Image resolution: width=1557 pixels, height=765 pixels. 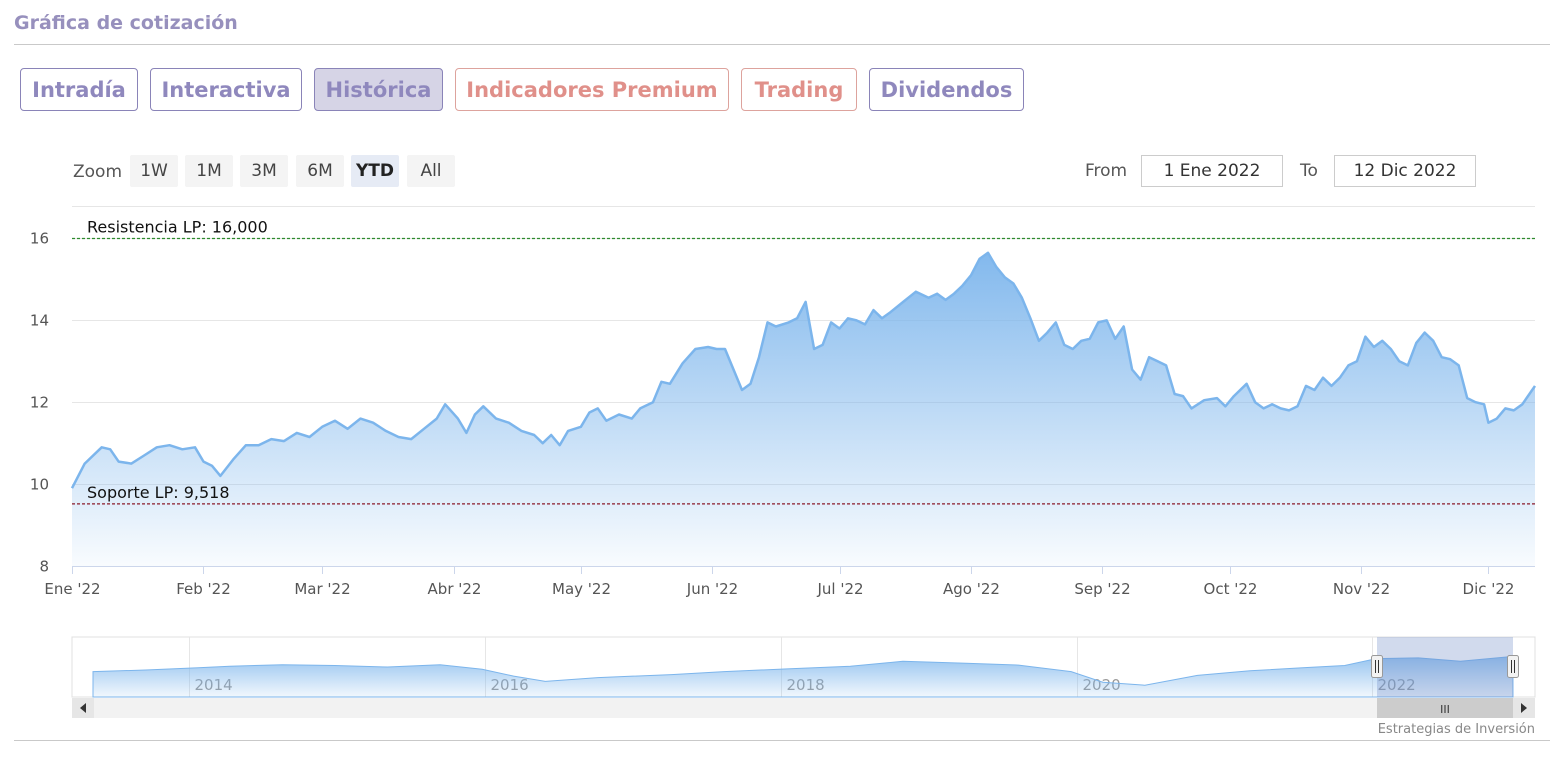 I want to click on y-axis-ticks: 8 10 12 14 16, so click(x=39, y=403).